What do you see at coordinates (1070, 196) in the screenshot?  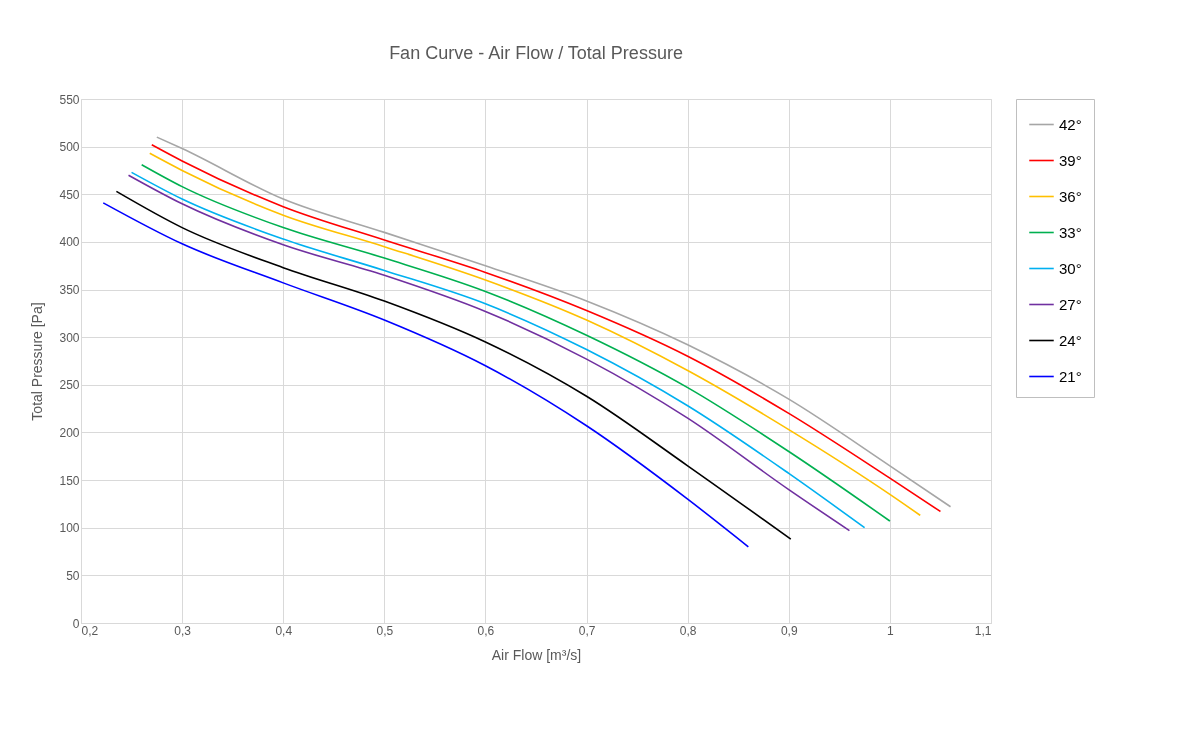 I see `legend-label: 36°` at bounding box center [1070, 196].